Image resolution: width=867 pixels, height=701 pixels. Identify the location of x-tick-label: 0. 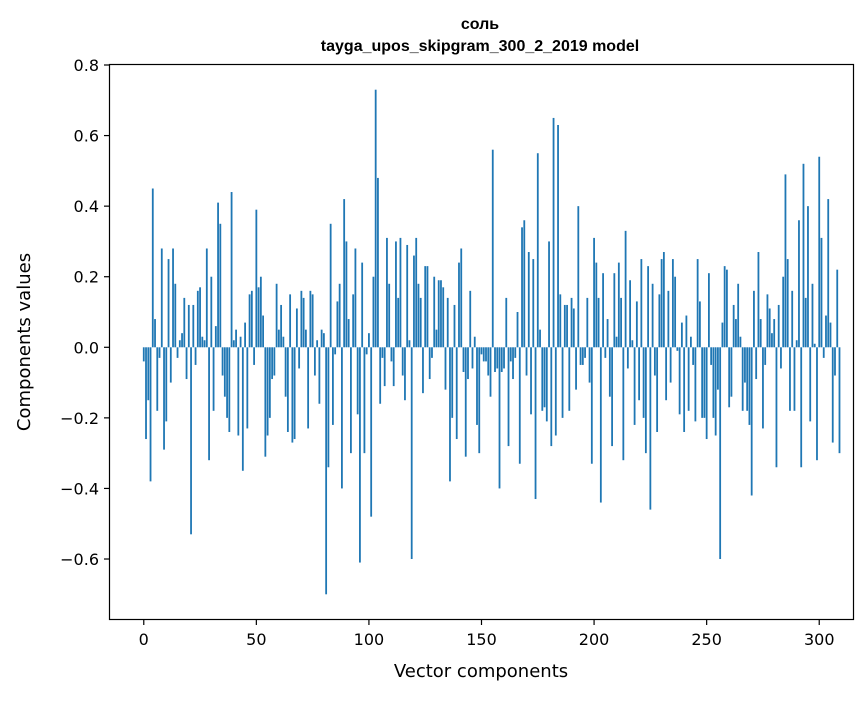
(144, 639).